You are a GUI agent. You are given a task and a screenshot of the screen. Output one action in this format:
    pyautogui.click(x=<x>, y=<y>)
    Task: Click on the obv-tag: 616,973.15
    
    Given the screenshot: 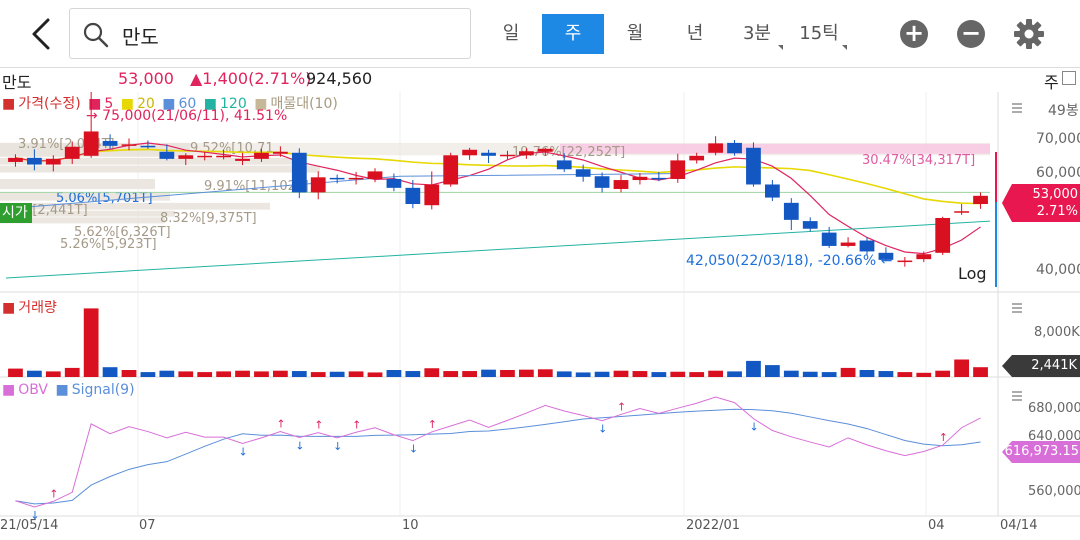 What is the action you would take?
    pyautogui.click(x=1041, y=452)
    